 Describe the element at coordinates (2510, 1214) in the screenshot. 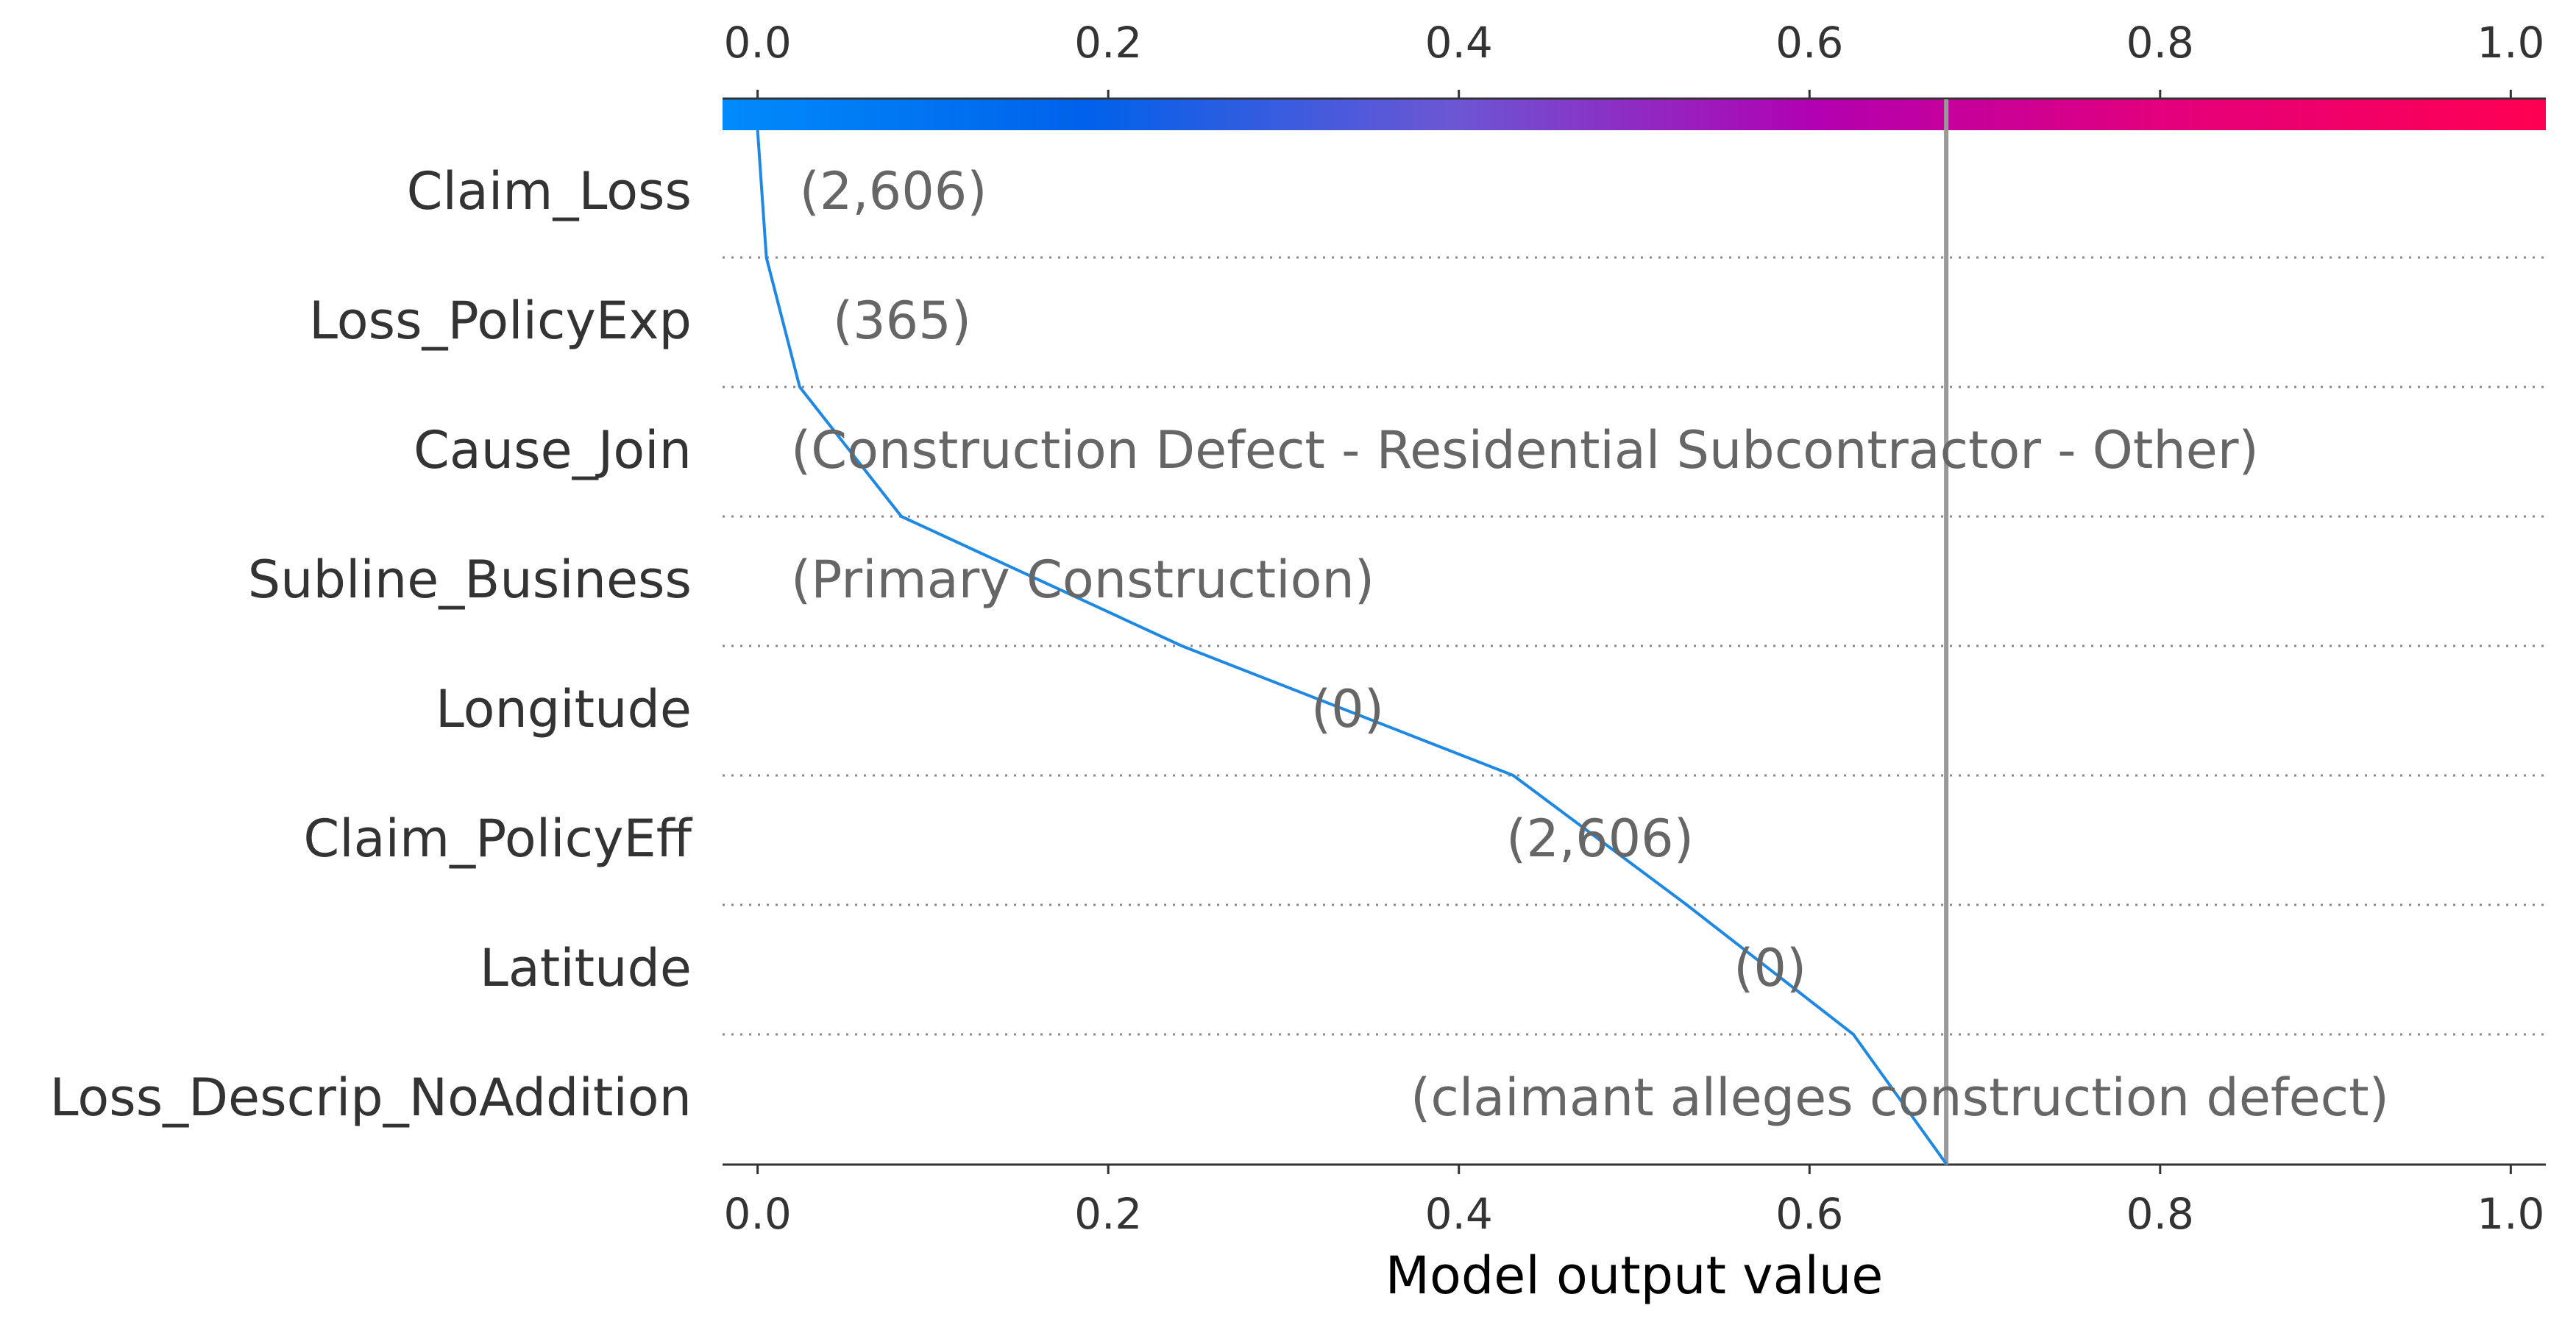

I see `bottom-tick-label: 1.0` at that location.